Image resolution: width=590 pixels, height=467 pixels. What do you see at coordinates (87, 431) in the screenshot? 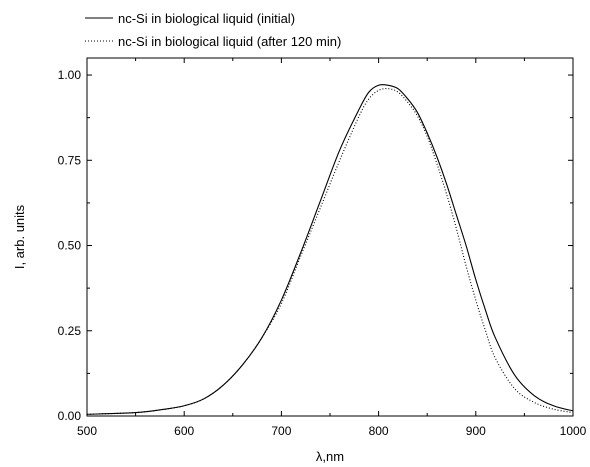
I see `x-tick-label: 500` at bounding box center [87, 431].